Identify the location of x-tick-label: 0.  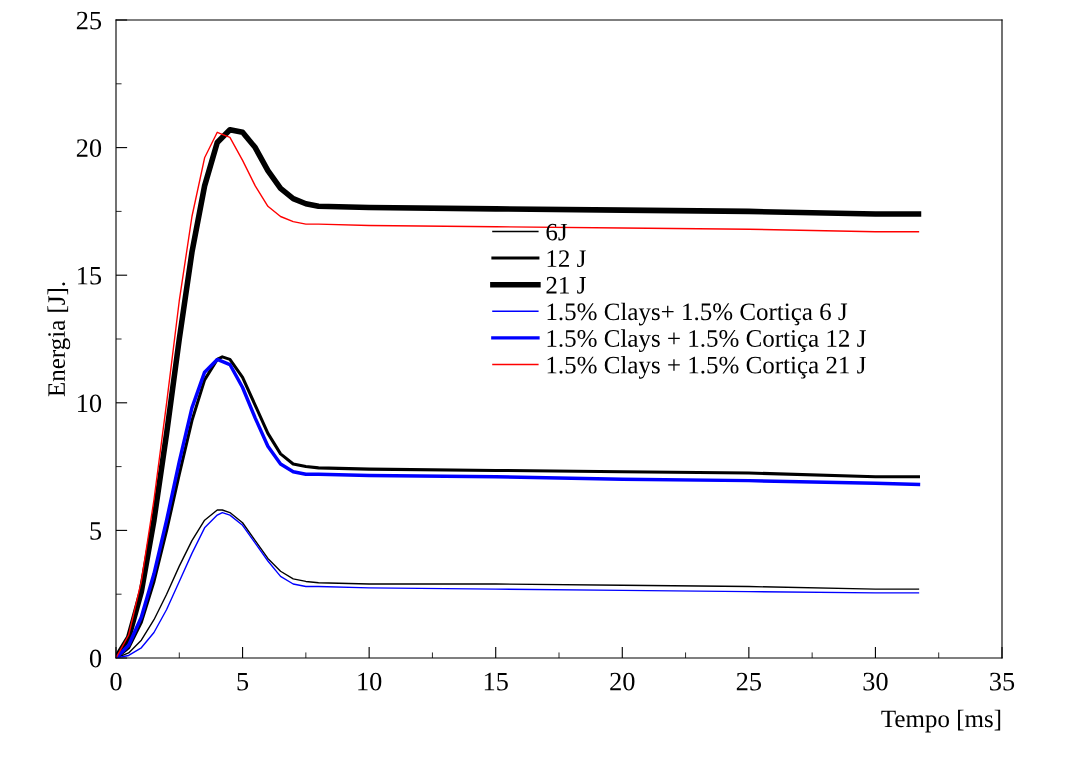
(116, 681).